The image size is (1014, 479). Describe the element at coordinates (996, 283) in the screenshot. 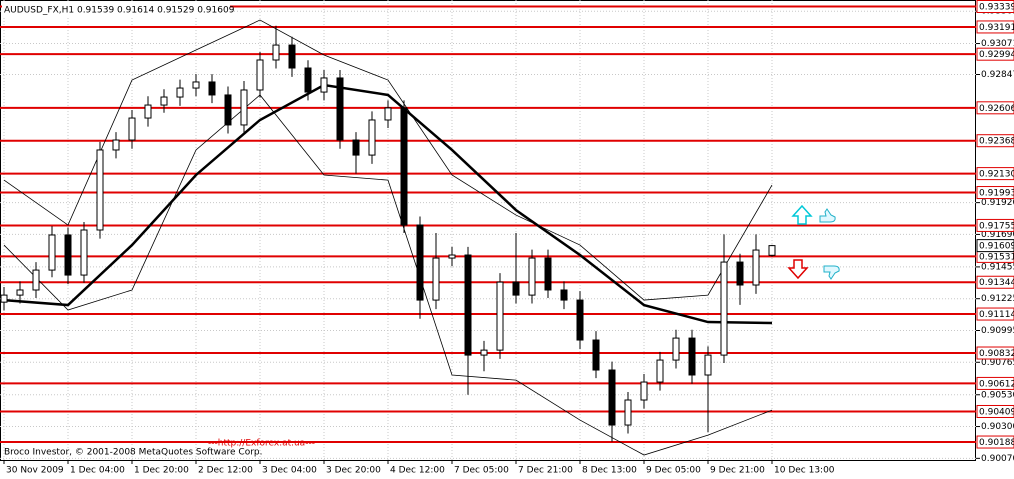

I see `level-label: 0.91344` at that location.